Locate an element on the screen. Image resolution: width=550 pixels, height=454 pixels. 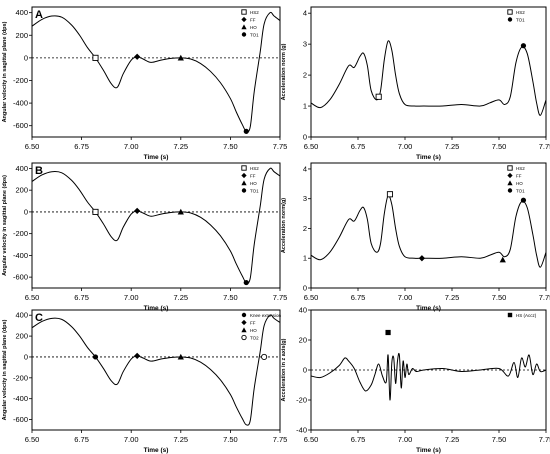
event-marker-hs2 is located at coordinates (95, 57).